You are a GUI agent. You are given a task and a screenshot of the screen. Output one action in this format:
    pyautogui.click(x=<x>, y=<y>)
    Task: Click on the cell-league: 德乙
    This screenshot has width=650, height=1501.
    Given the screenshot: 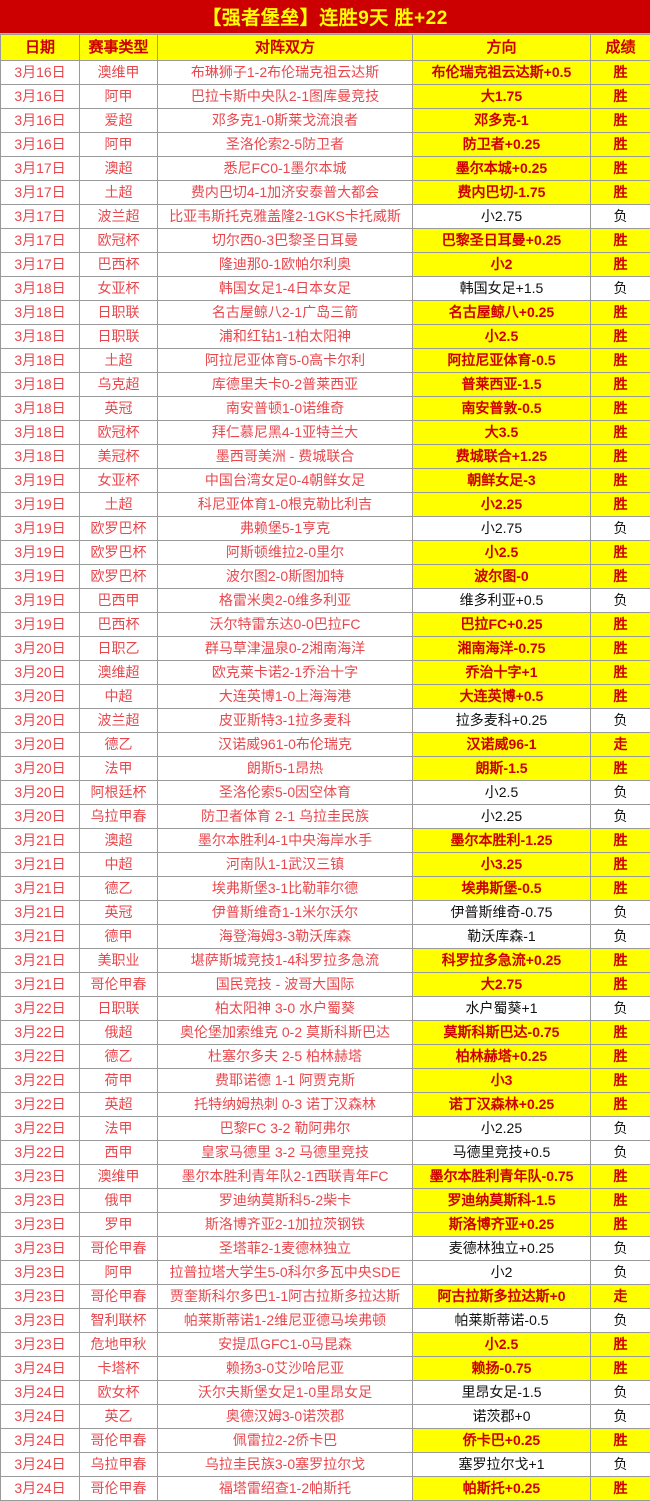 What is the action you would take?
    pyautogui.click(x=119, y=745)
    